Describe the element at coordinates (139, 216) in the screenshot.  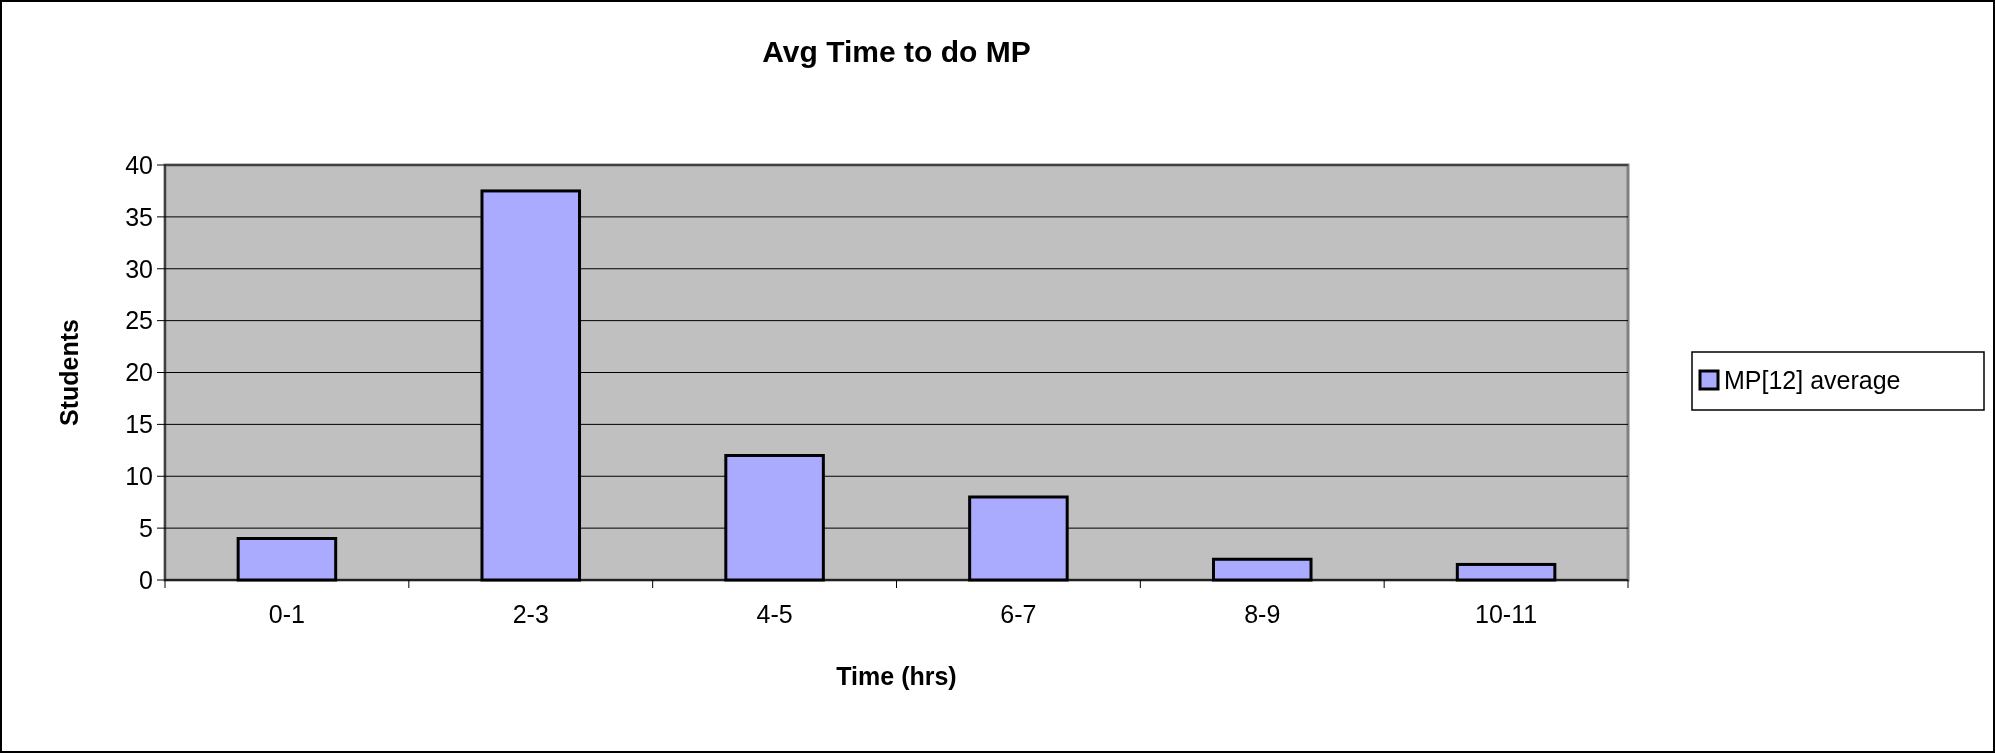
I see `y-tick-label: 35` at that location.